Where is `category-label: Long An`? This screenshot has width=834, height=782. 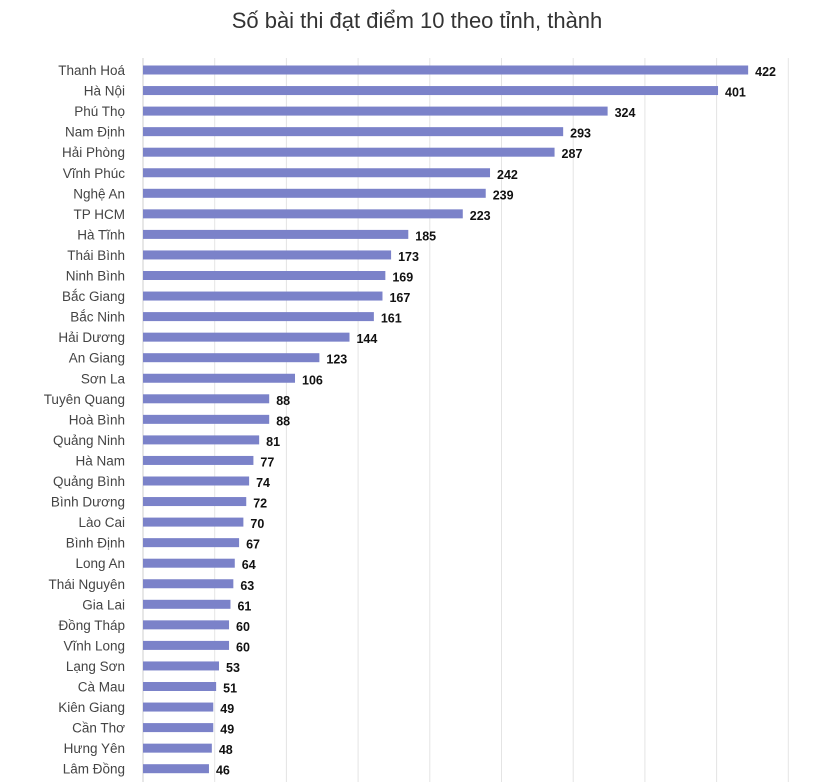
category-label: Long An is located at coordinates (100, 563).